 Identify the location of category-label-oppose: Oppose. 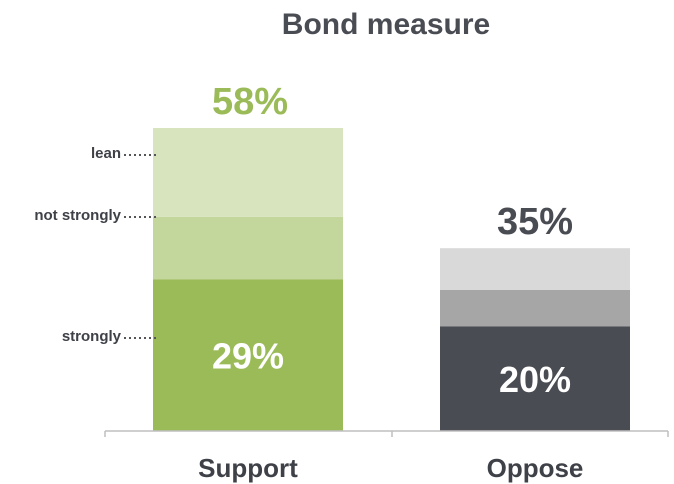
(535, 468).